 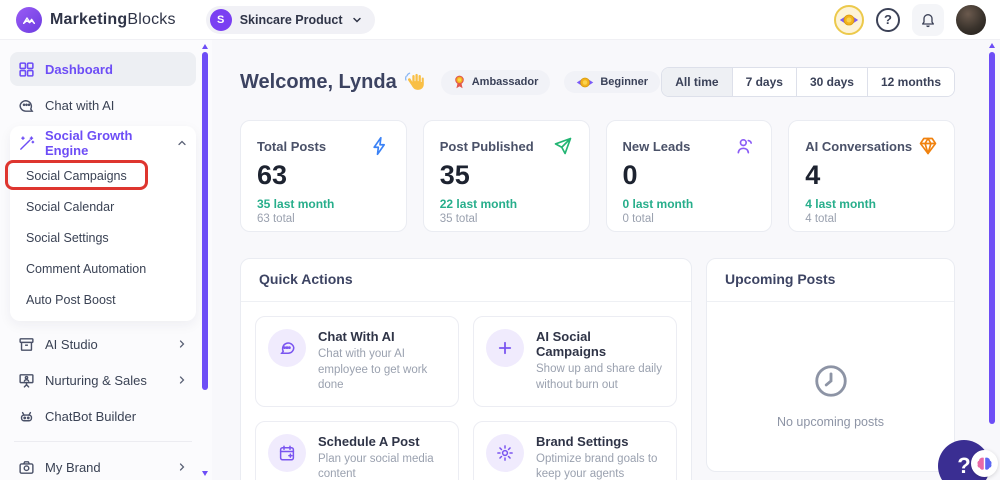 I want to click on sidebar-subitem-label: Social Campaigns, so click(x=76, y=175).